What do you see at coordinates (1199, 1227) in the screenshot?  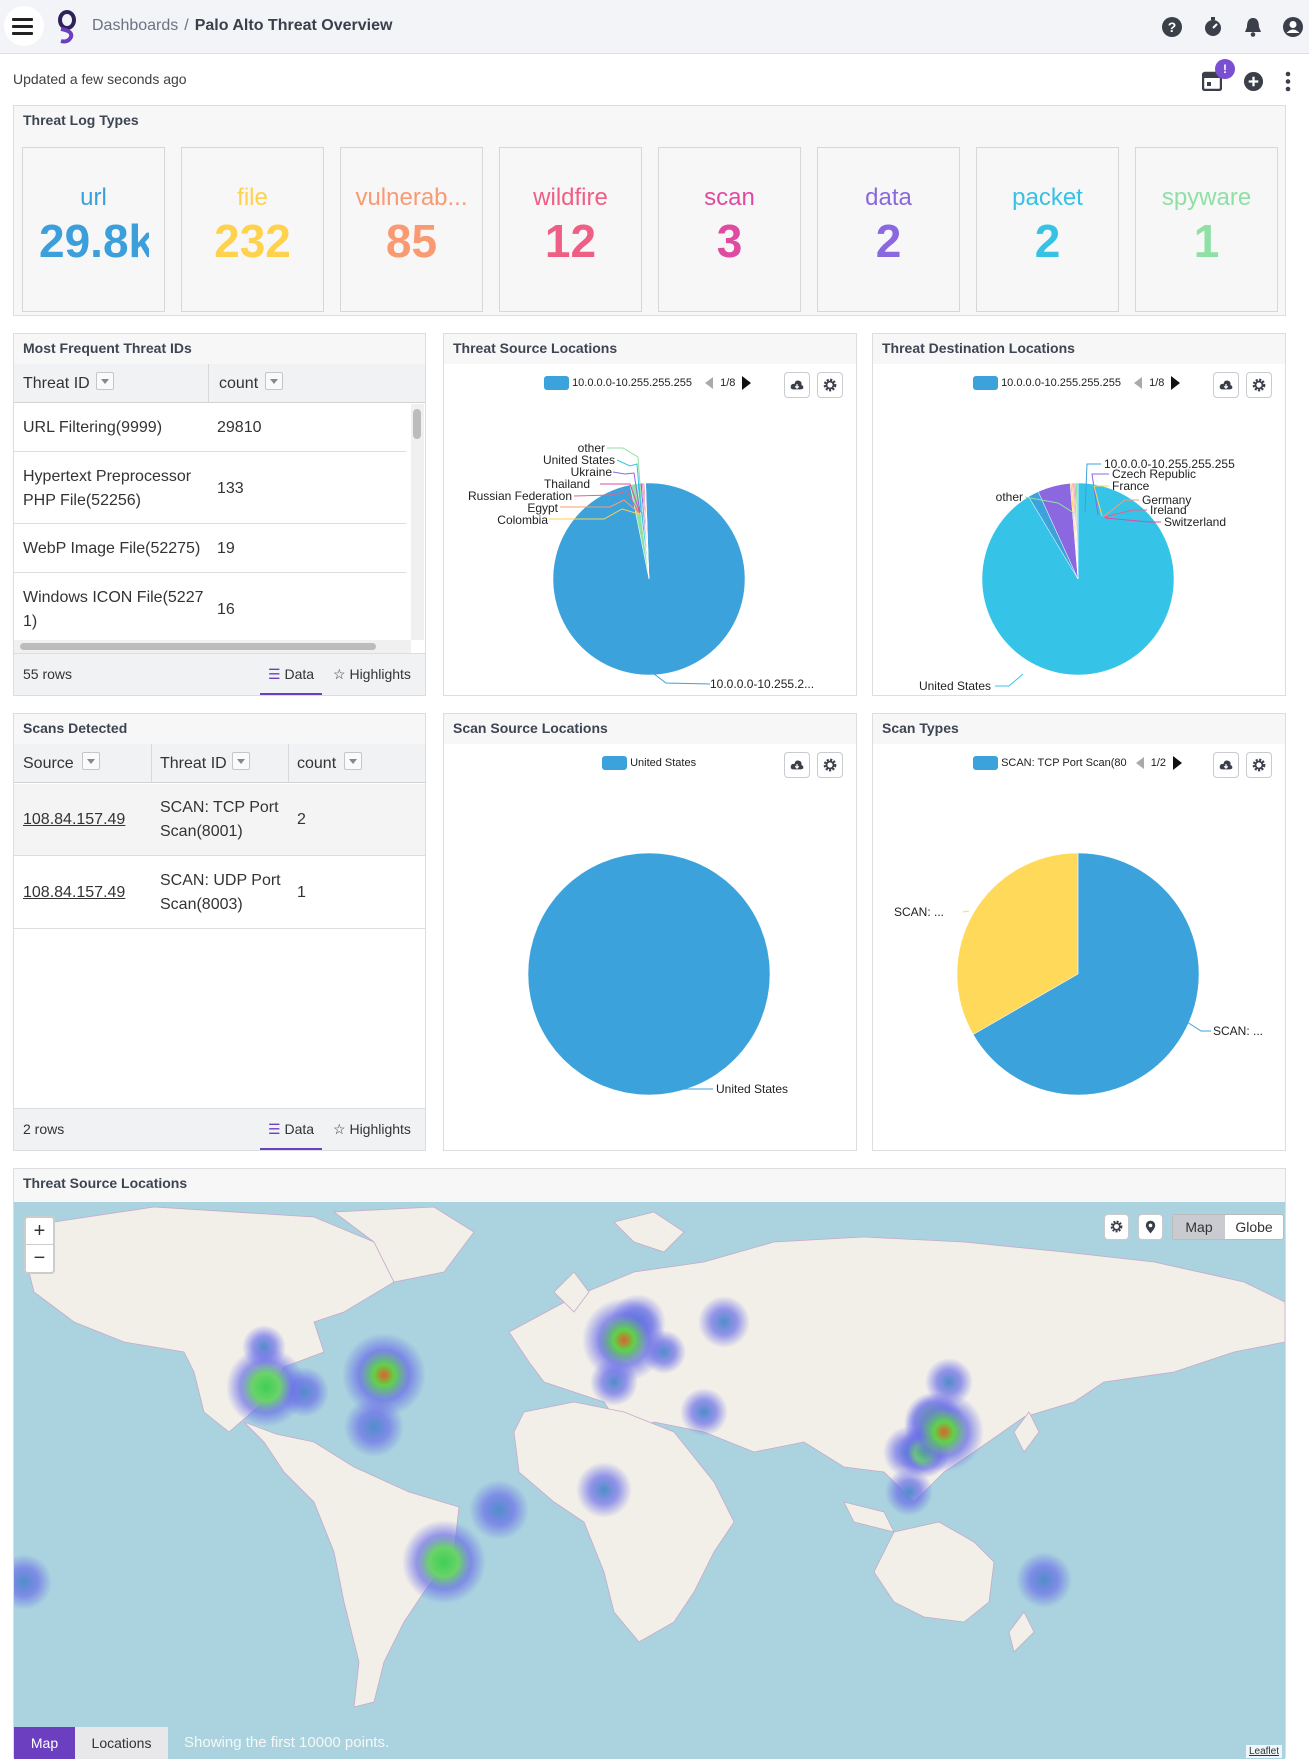 I see `map-mode-map-button: Map` at bounding box center [1199, 1227].